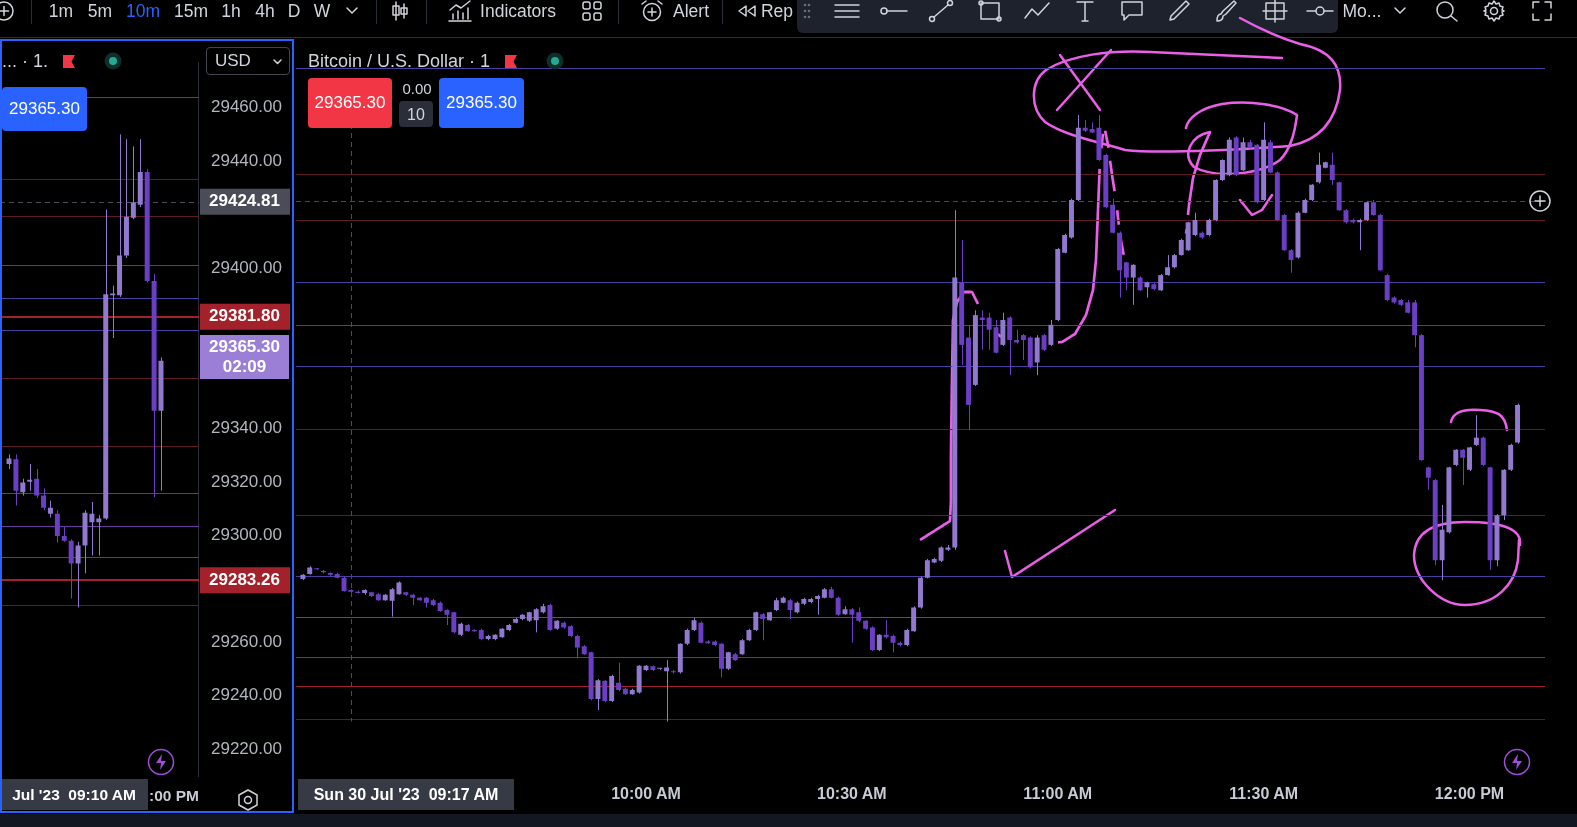 This screenshot has width=1577, height=827. I want to click on text: Rep, so click(777, 11).